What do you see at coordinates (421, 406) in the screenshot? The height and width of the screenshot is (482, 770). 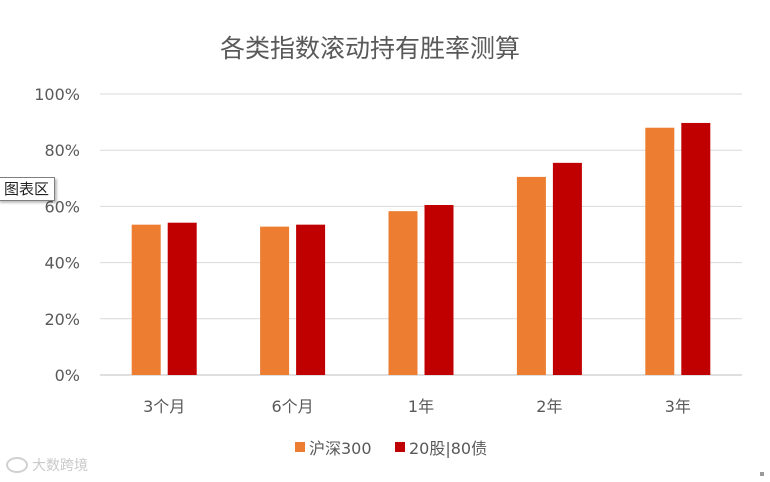 I see `x-tick-label: 1年` at bounding box center [421, 406].